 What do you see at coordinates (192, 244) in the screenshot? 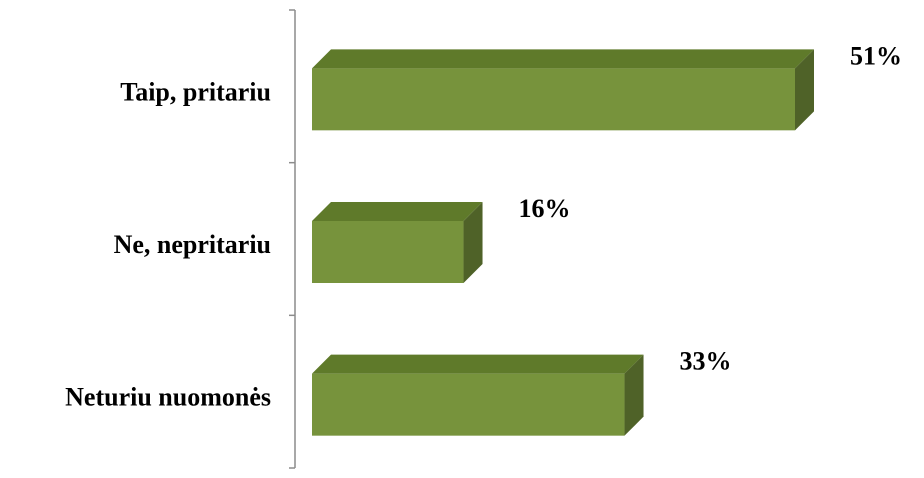
I see `category-label: Ne, nepritariu` at bounding box center [192, 244].